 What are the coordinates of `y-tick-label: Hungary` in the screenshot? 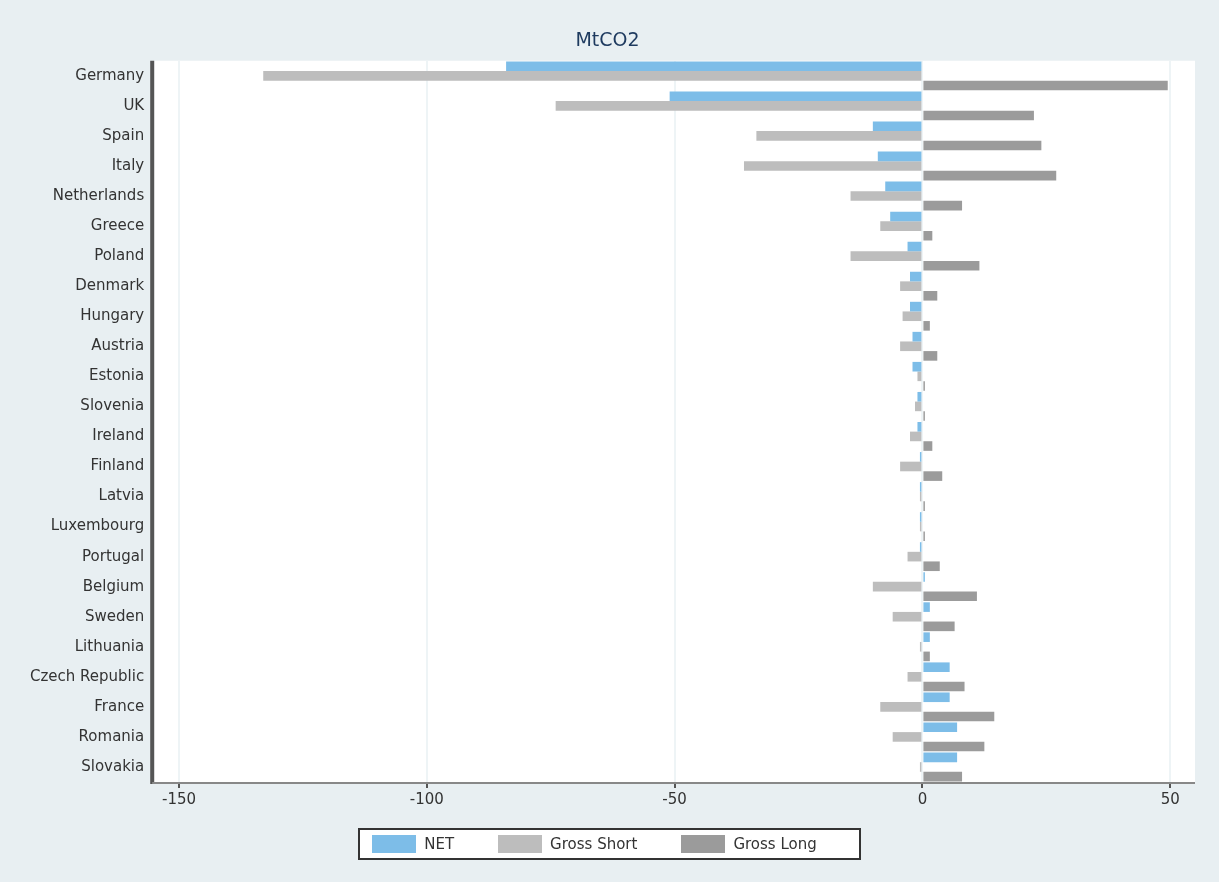 It's located at (112, 315).